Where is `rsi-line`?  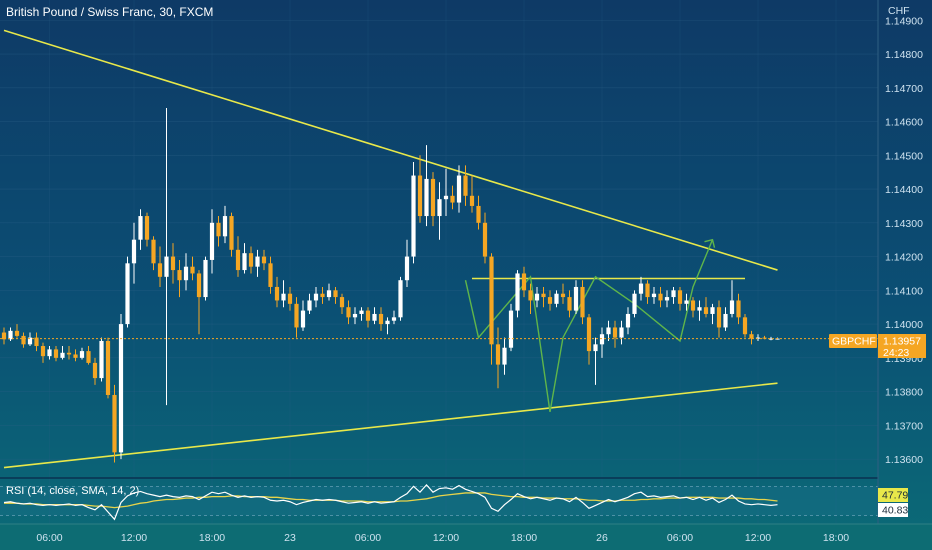
rsi-line is located at coordinates (390, 502).